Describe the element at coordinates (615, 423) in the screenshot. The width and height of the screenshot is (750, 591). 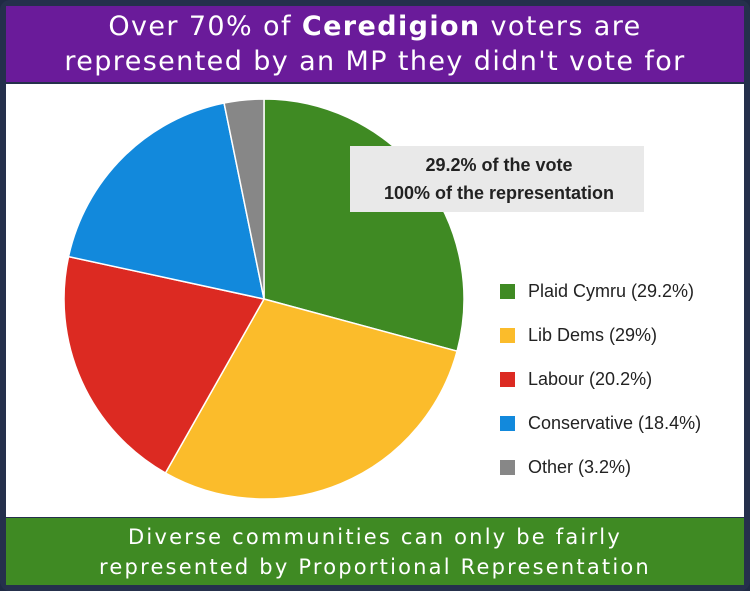
I see `legend-label: Conservative (18.4%)` at that location.